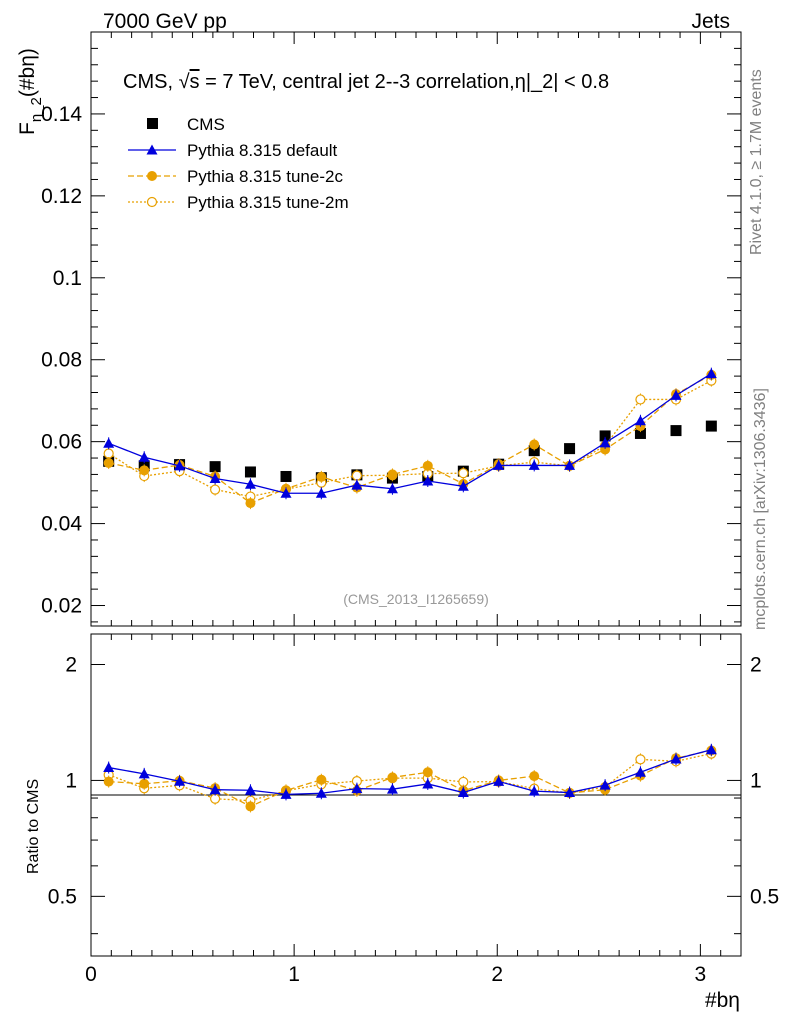  What do you see at coordinates (756, 664) in the screenshot?
I see `ratio-tick-label-right: 2` at bounding box center [756, 664].